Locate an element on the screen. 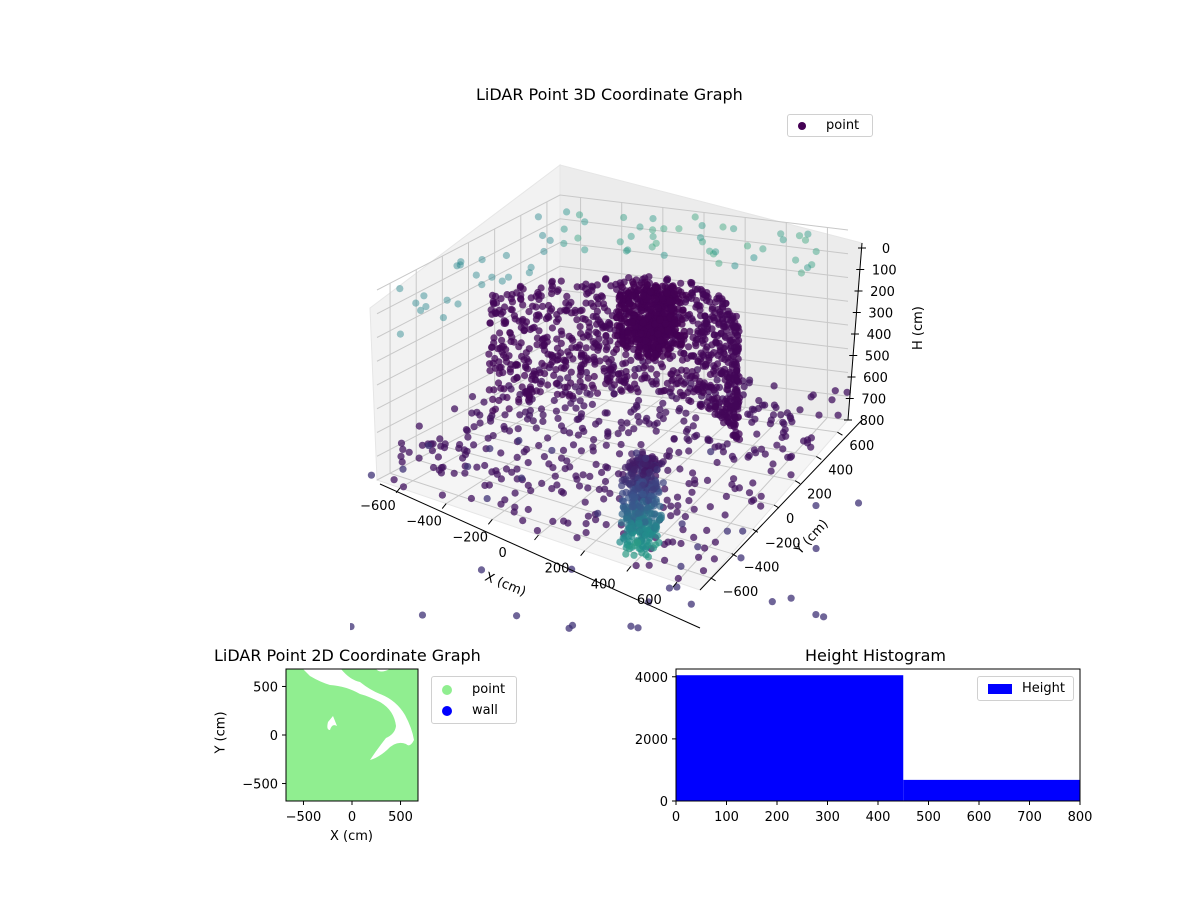 This screenshot has width=1200, height=900. plot2d-canvas: −500 0 500 −500 0 500 is located at coordinates (330, 746).